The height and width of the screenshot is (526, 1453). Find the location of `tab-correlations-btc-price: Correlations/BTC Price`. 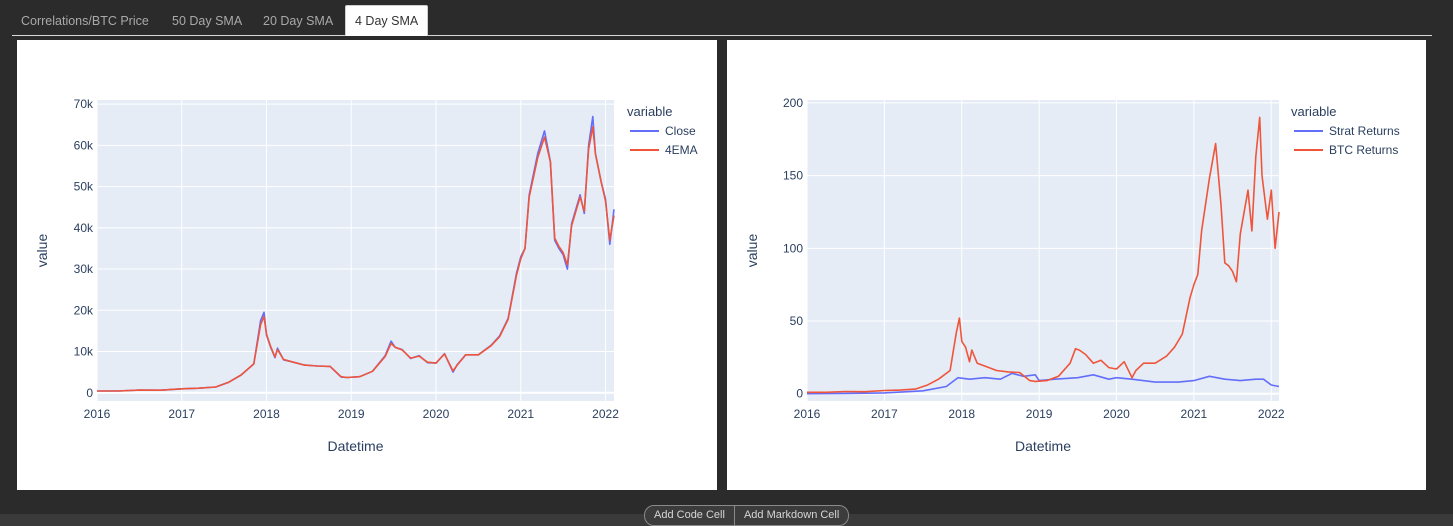

tab-correlations-btc-price: Correlations/BTC Price is located at coordinates (85, 21).